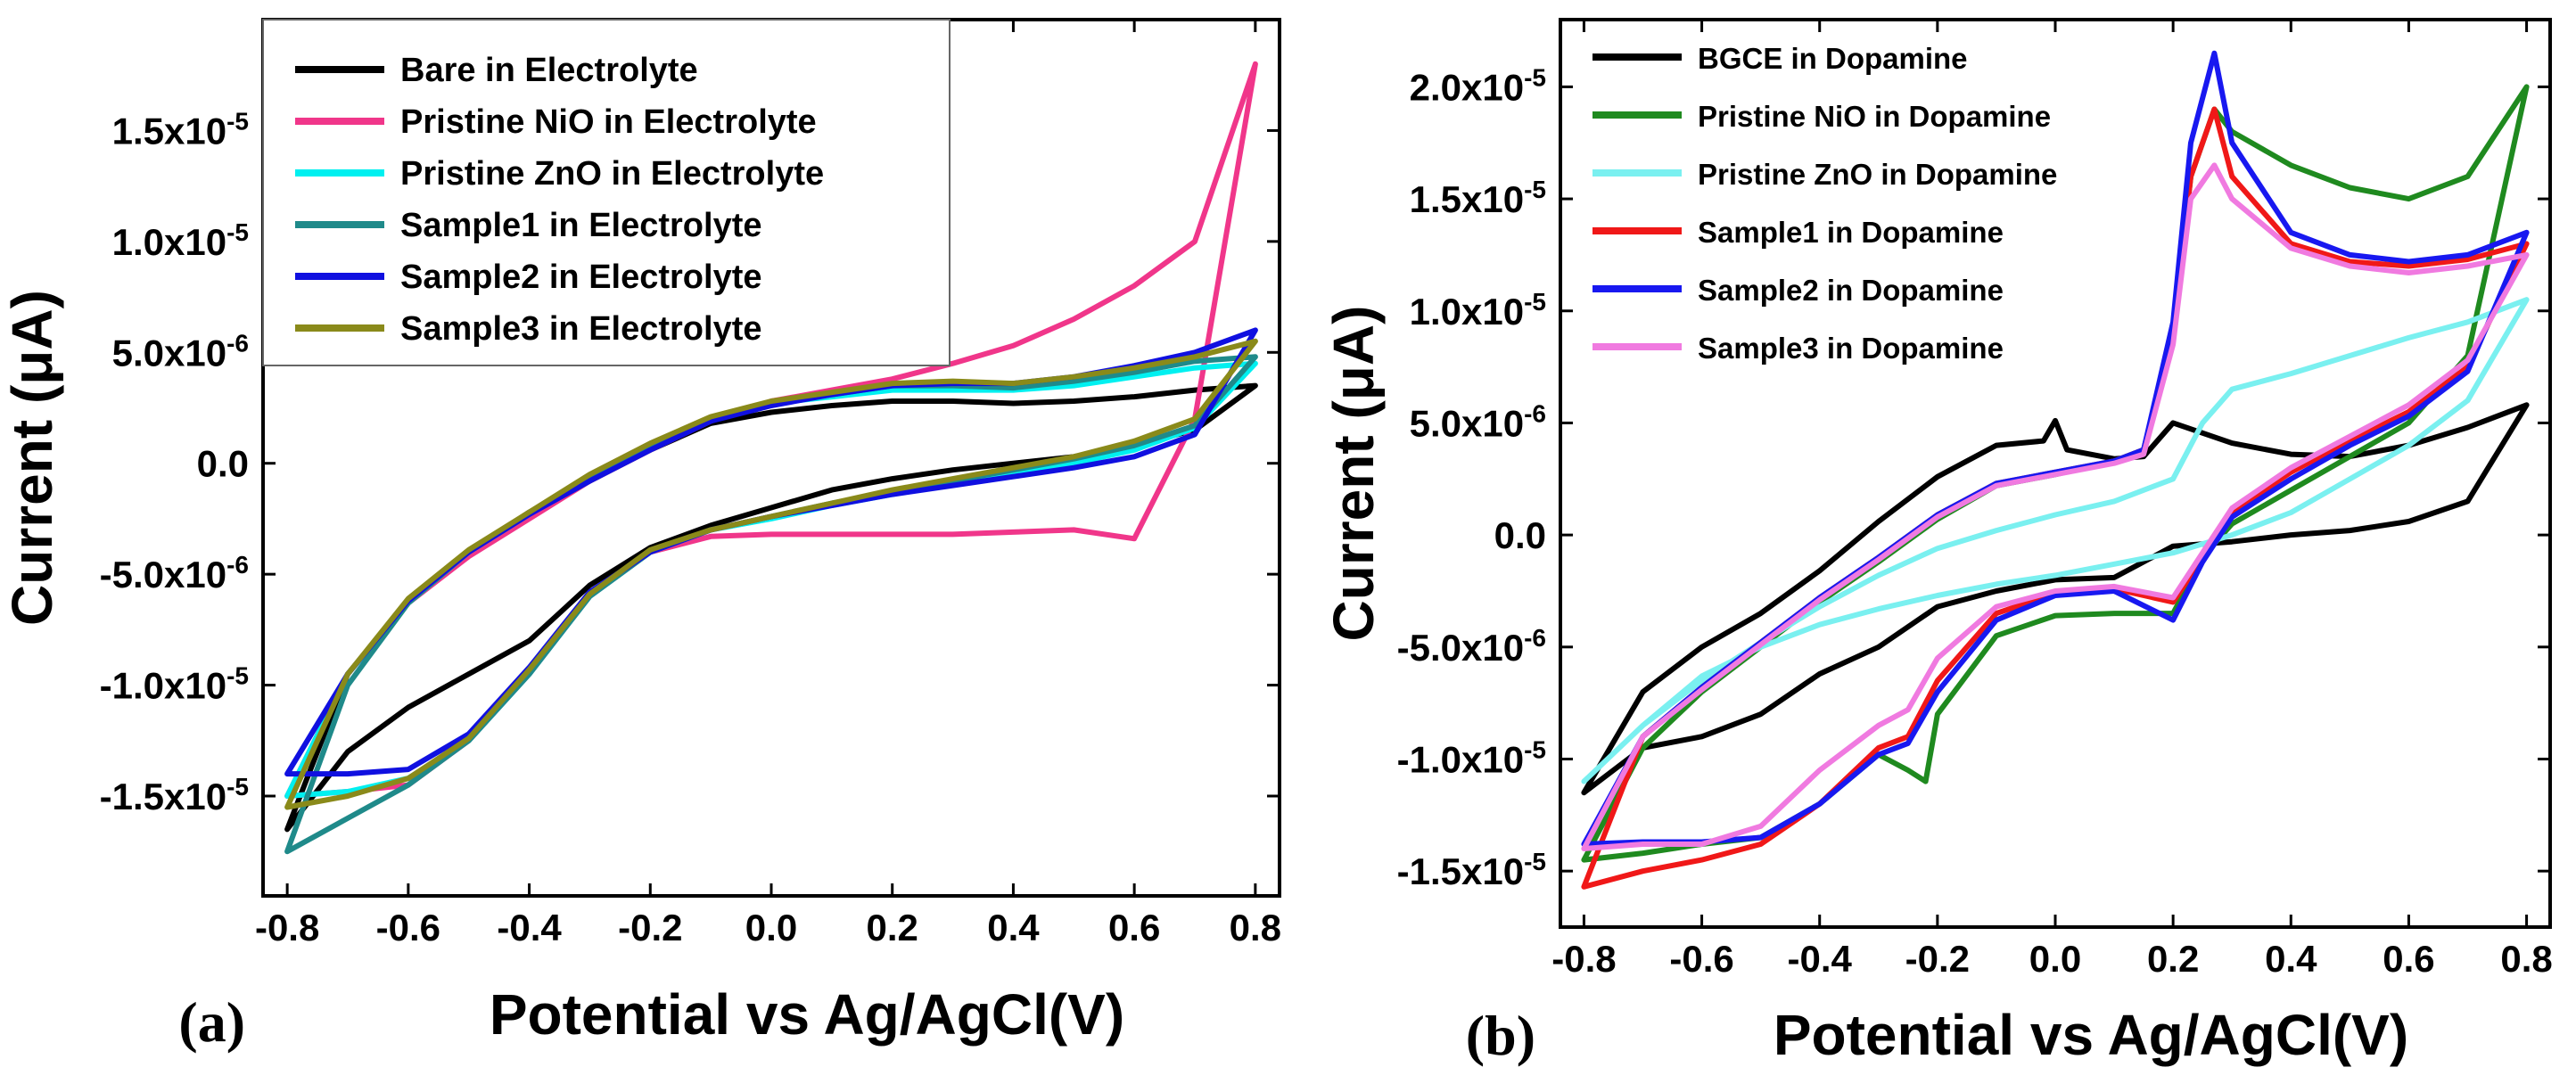  I want to click on chart-a-x-tick-label: -0.6, so click(408, 928).